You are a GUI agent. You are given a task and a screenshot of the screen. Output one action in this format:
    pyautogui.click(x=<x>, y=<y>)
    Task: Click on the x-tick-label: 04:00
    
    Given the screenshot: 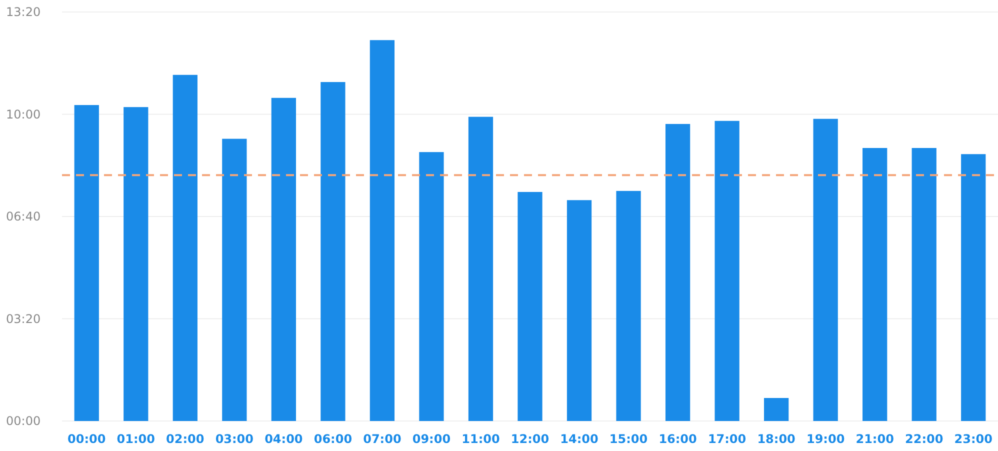 What is the action you would take?
    pyautogui.click(x=283, y=439)
    